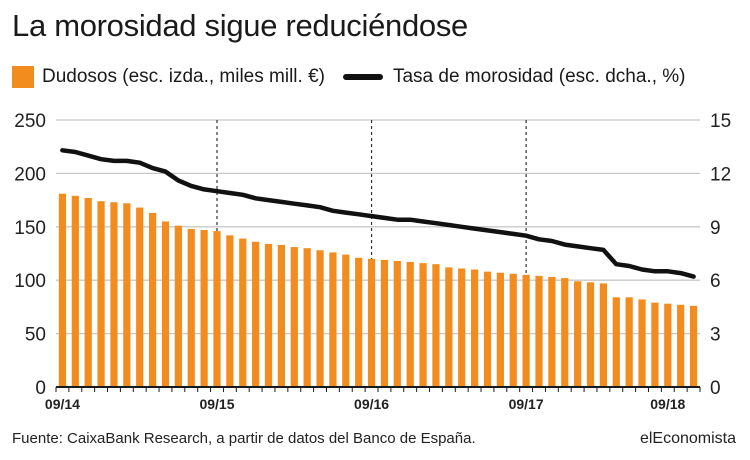  I want to click on x-tick-label: 09/16, so click(371, 404).